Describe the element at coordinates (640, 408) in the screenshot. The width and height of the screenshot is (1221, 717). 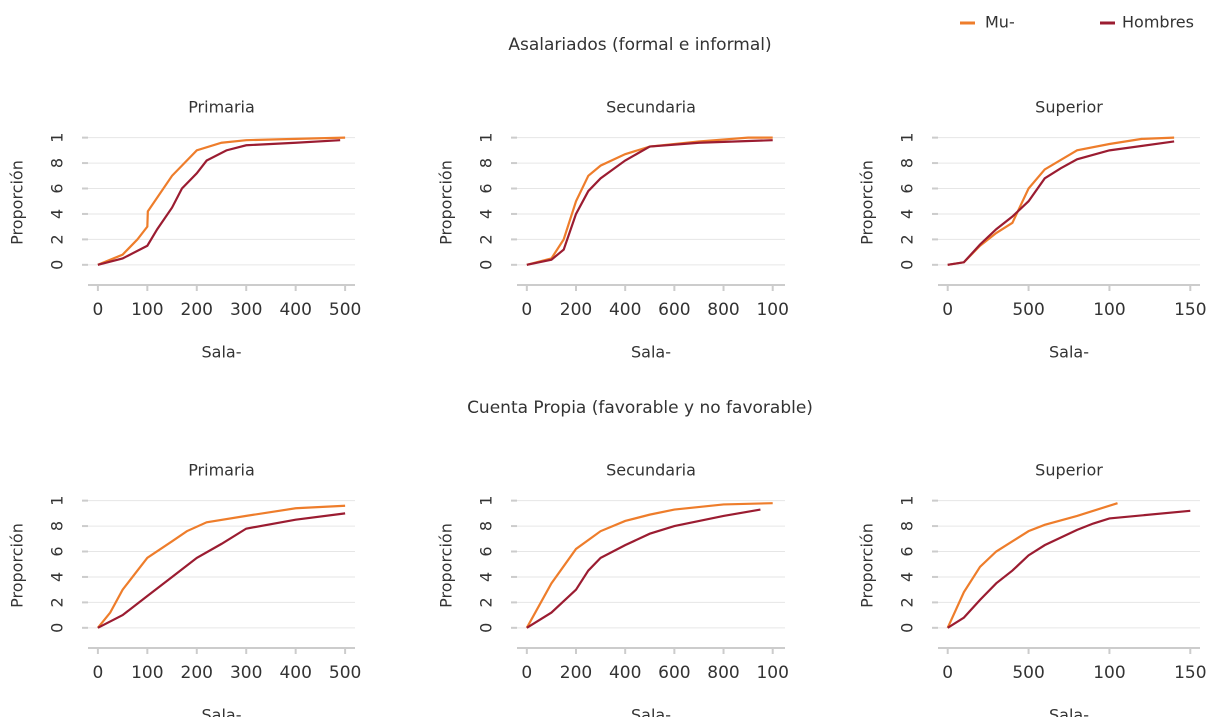
I see `section-title: Cuenta Propia (favorable y no favorable)` at that location.